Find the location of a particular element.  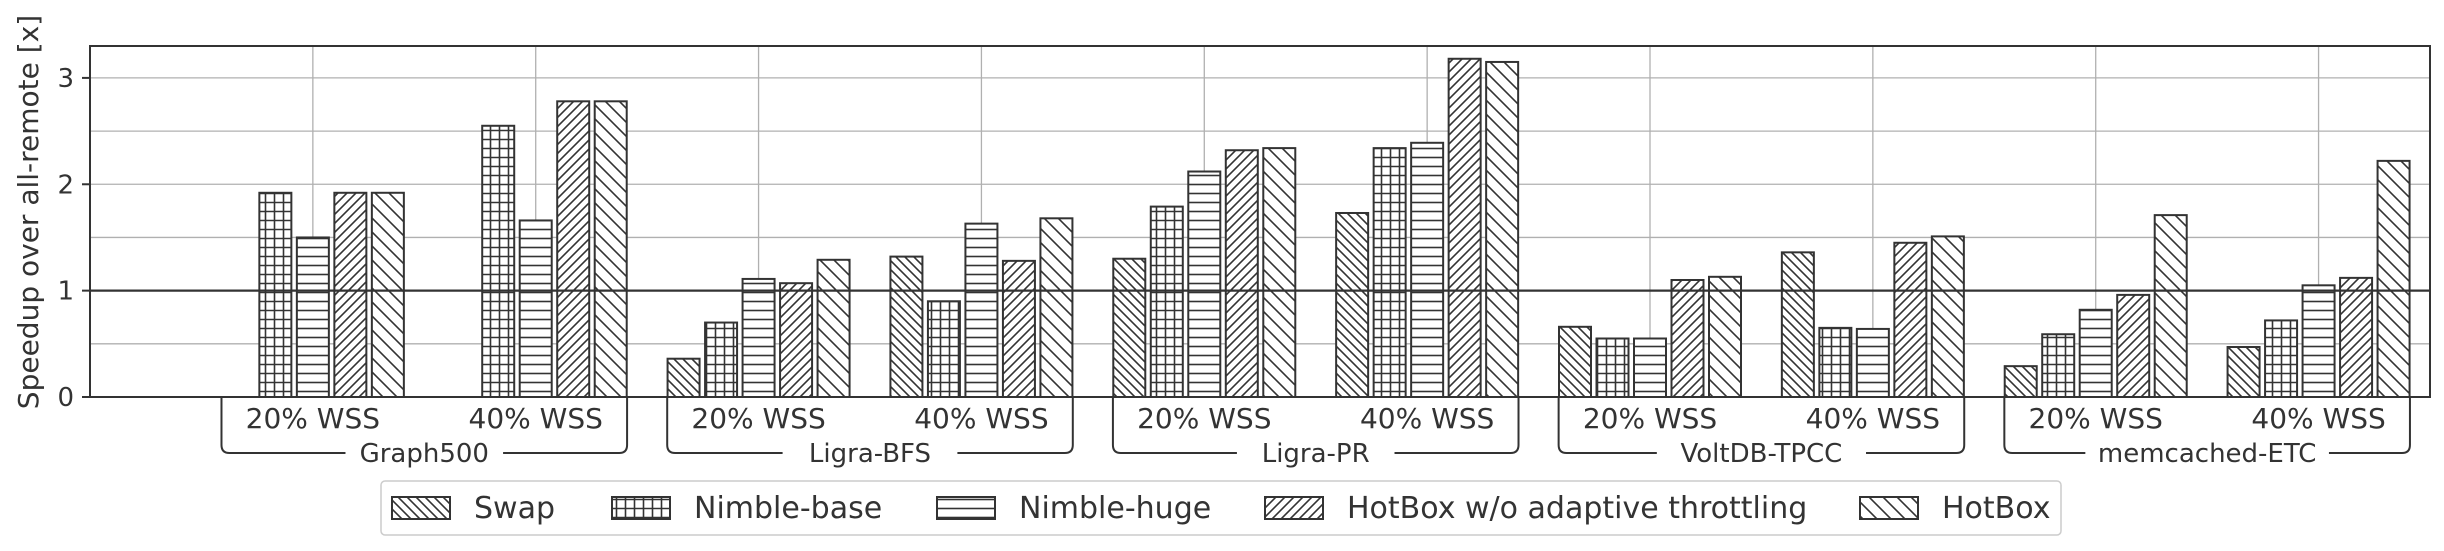

y-tick-label: 0 is located at coordinates (65, 398).